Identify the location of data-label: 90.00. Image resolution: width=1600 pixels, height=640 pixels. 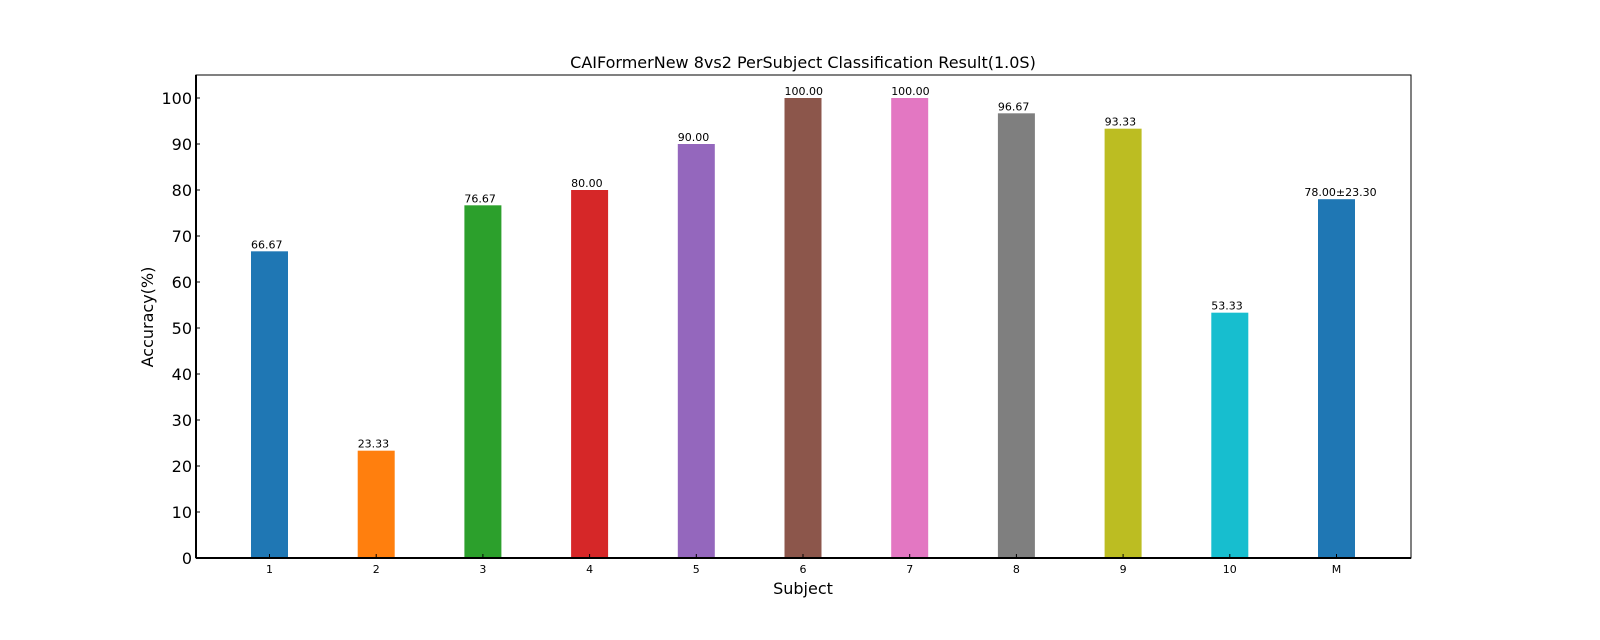
(694, 137).